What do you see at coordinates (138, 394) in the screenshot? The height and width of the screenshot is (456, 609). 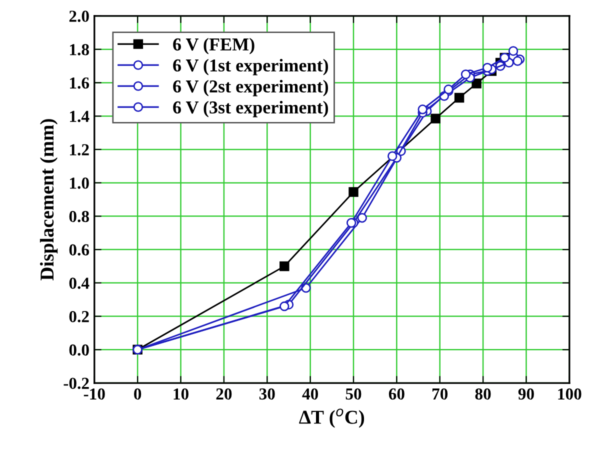 I see `x-tick-label: 0` at bounding box center [138, 394].